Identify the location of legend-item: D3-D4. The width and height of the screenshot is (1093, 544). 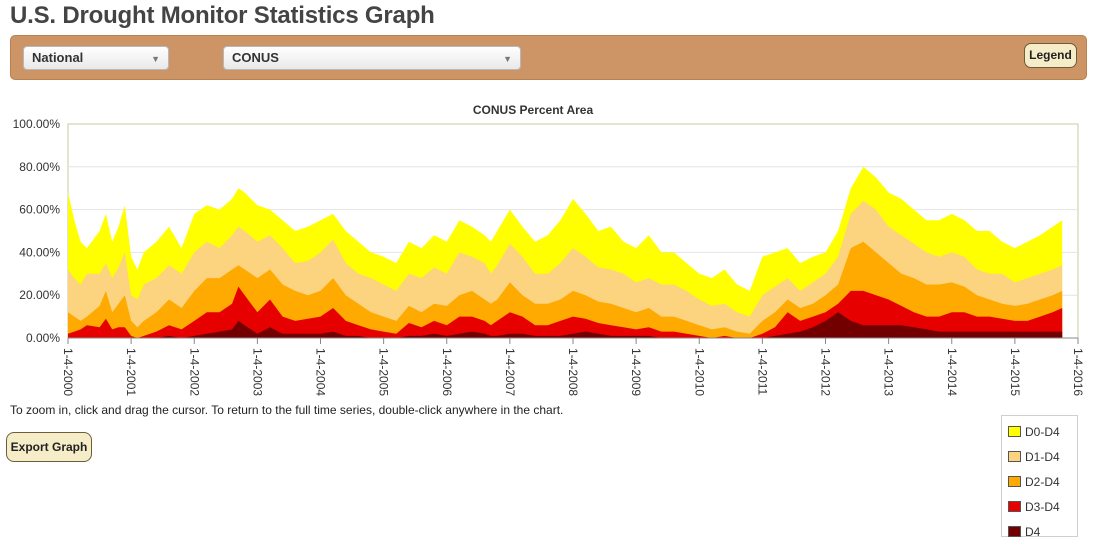
(1039, 506).